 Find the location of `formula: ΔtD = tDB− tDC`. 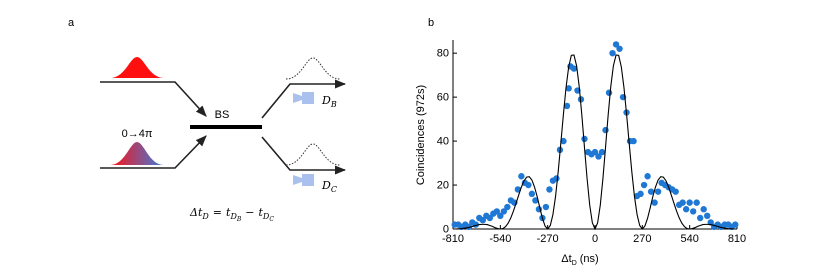

formula: ΔtD = tDB− tDC is located at coordinates (231, 214).